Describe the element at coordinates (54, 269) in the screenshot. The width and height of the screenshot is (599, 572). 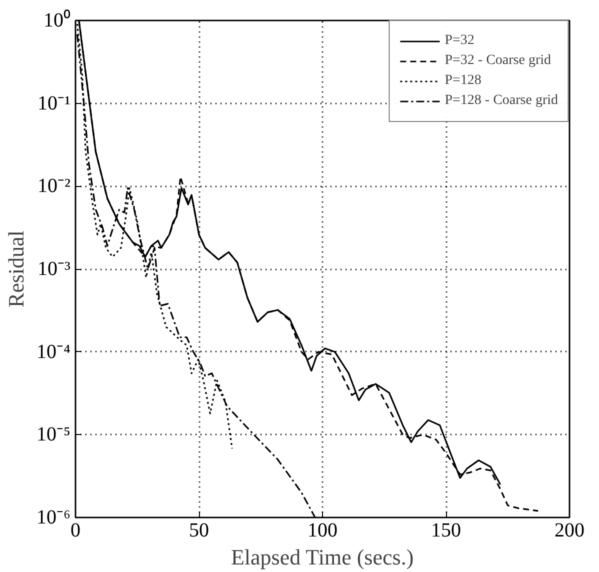
I see `y-tick-label: 10⁻³` at that location.